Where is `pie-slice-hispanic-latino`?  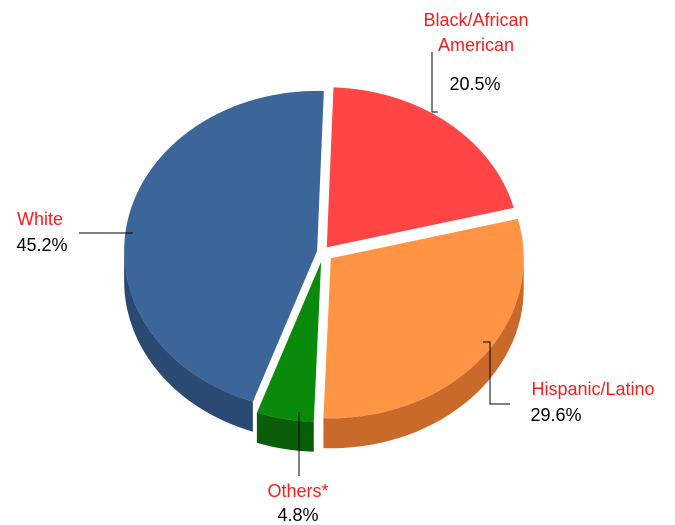 pie-slice-hispanic-latino is located at coordinates (423, 318).